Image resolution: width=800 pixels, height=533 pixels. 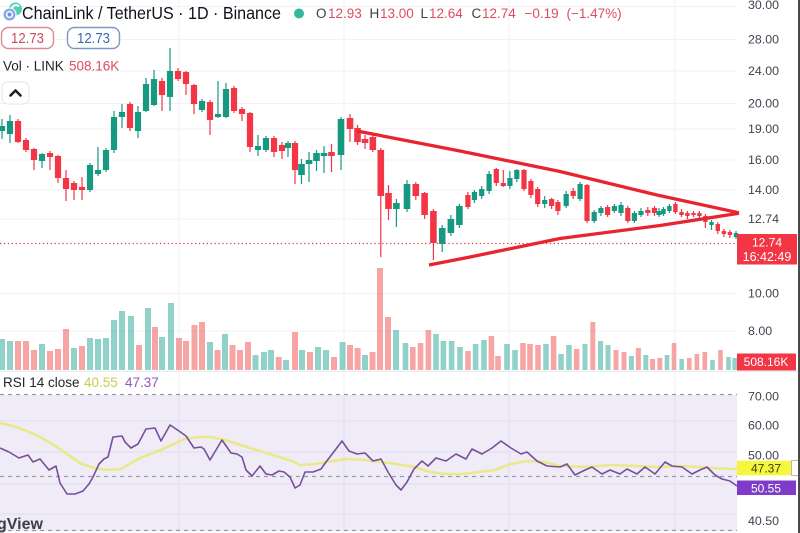 What do you see at coordinates (425, 13) in the screenshot?
I see `svg-text: L` at bounding box center [425, 13].